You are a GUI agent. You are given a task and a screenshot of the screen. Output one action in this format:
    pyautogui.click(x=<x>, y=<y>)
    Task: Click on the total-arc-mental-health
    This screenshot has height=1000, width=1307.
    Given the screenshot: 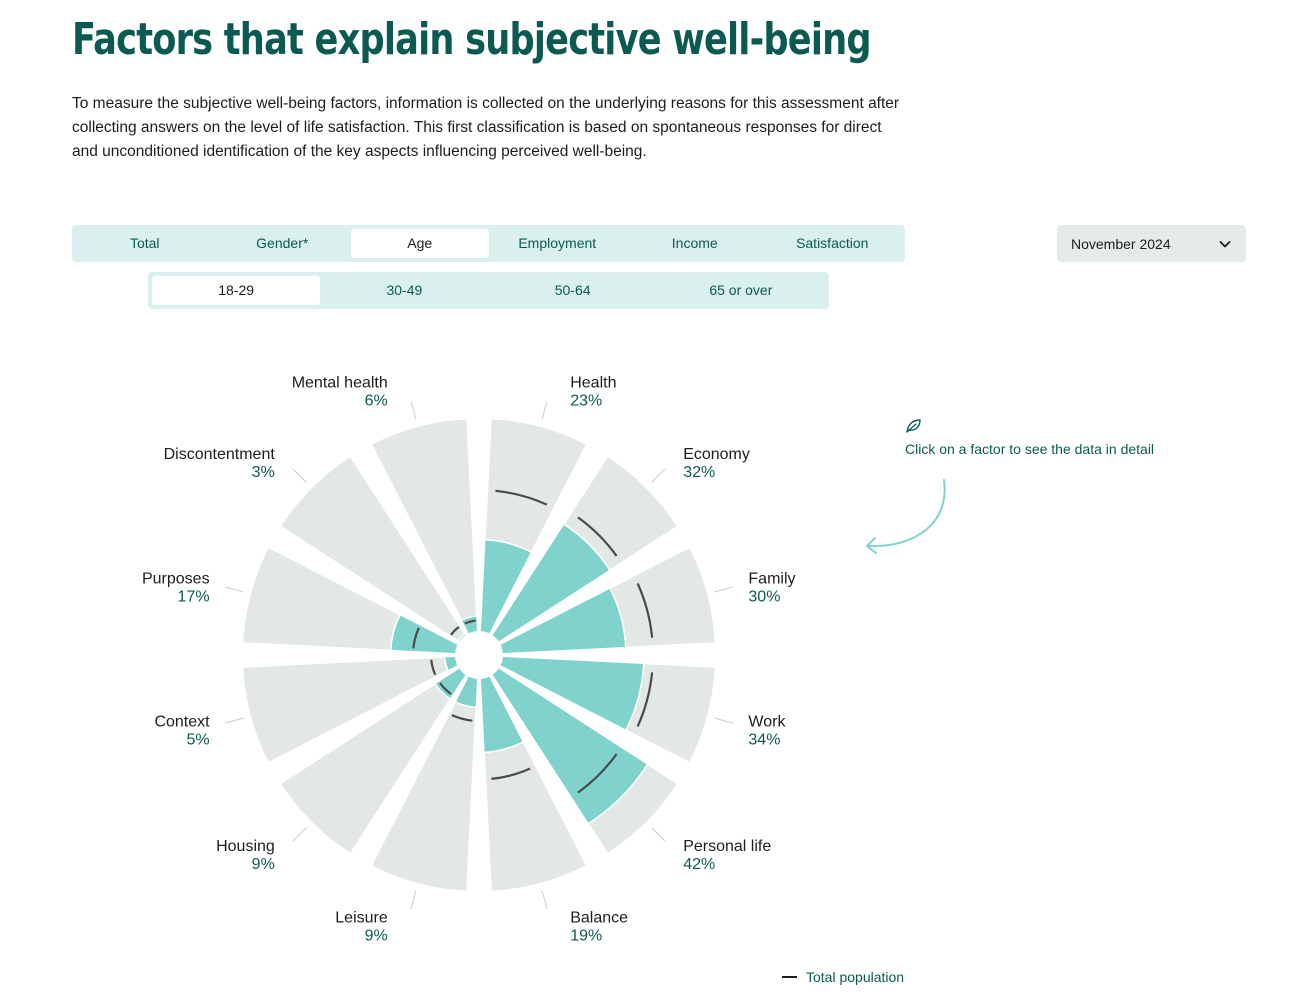 What is the action you would take?
    pyautogui.click(x=470, y=622)
    